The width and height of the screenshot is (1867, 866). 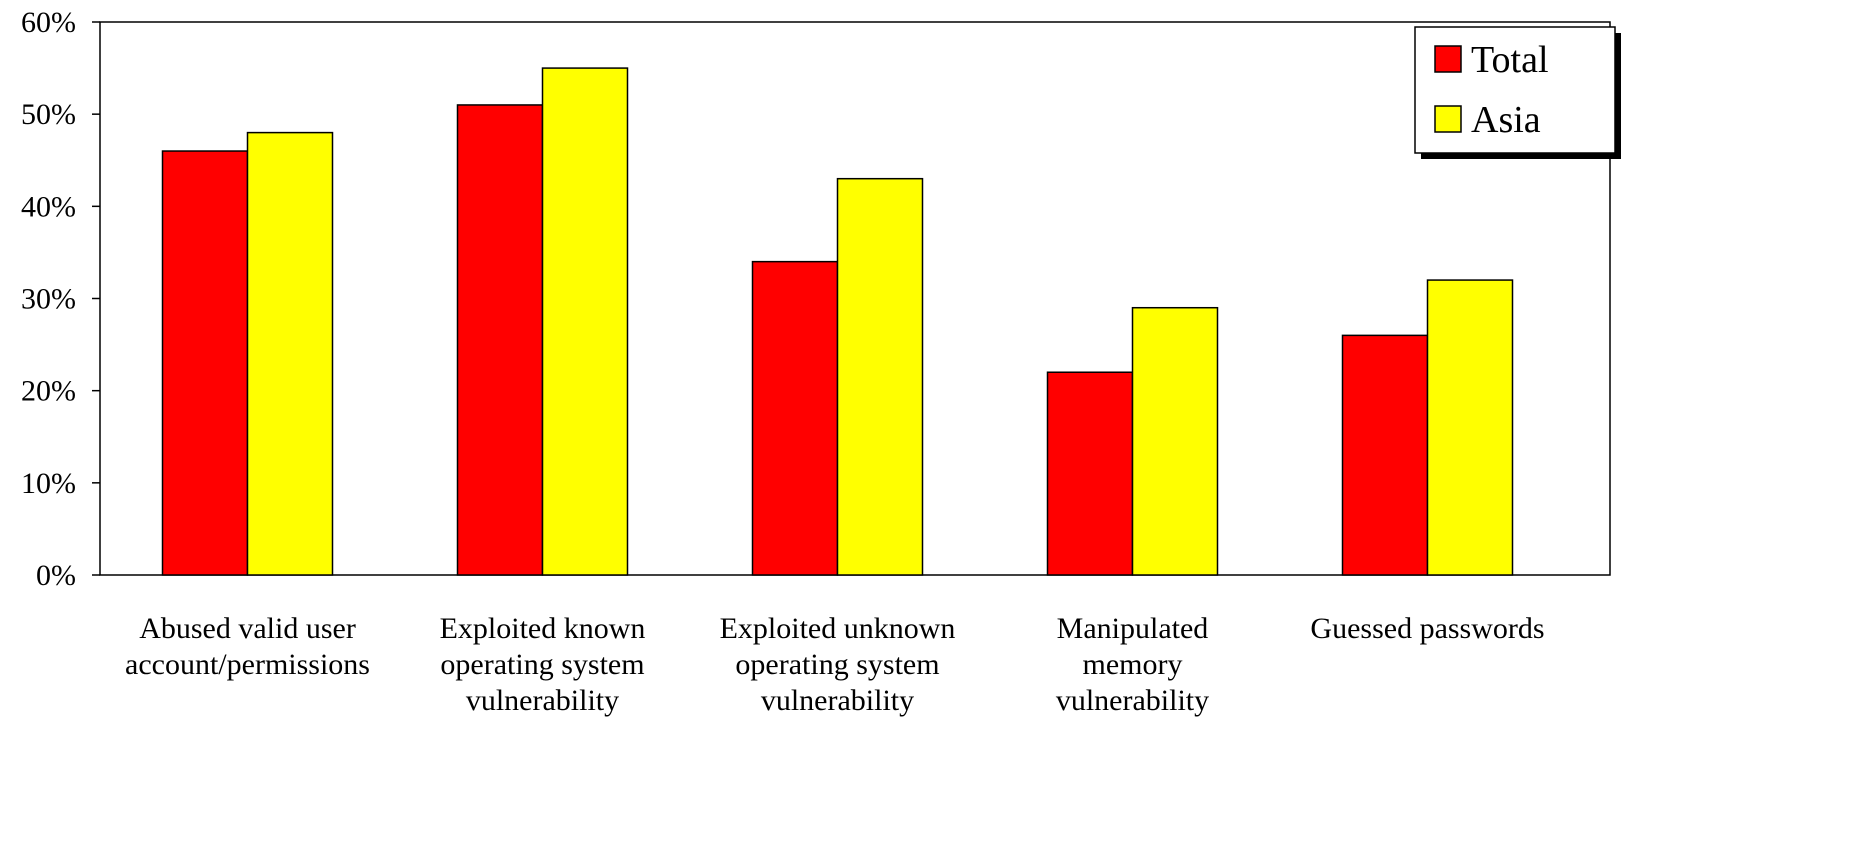 What do you see at coordinates (1427, 628) in the screenshot?
I see `x-tick-label: Guessed passwords` at bounding box center [1427, 628].